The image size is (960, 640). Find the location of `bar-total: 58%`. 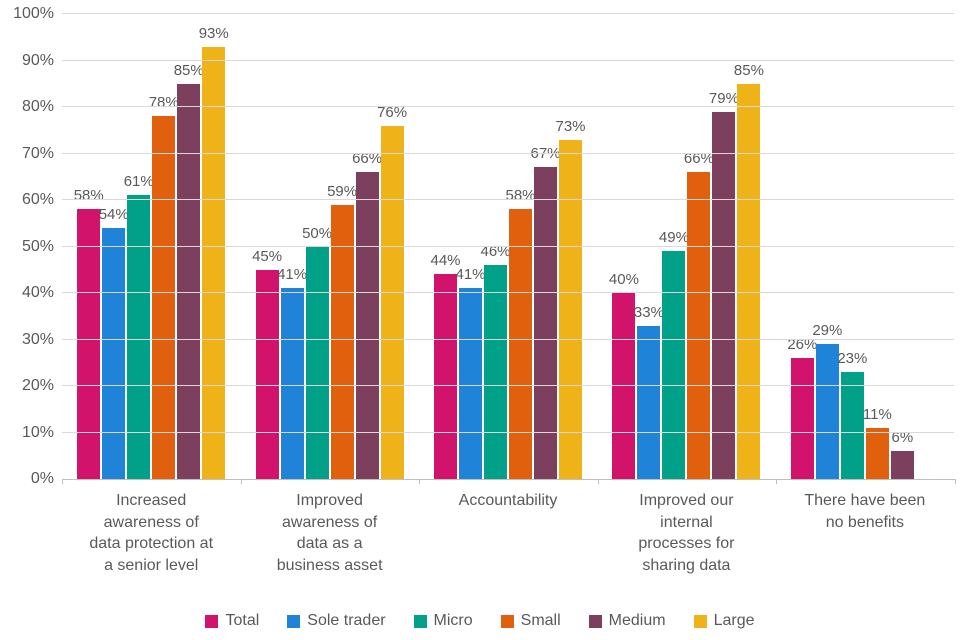

bar-total: 58% is located at coordinates (89, 333).